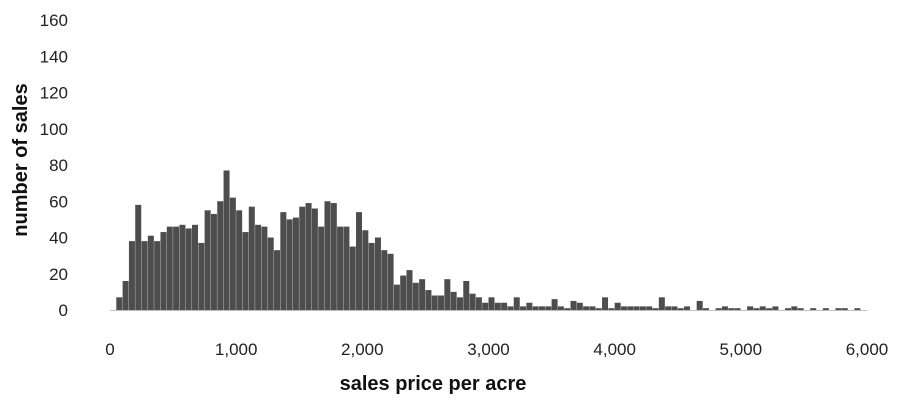  I want to click on x-tick-label: 0, so click(109, 349).